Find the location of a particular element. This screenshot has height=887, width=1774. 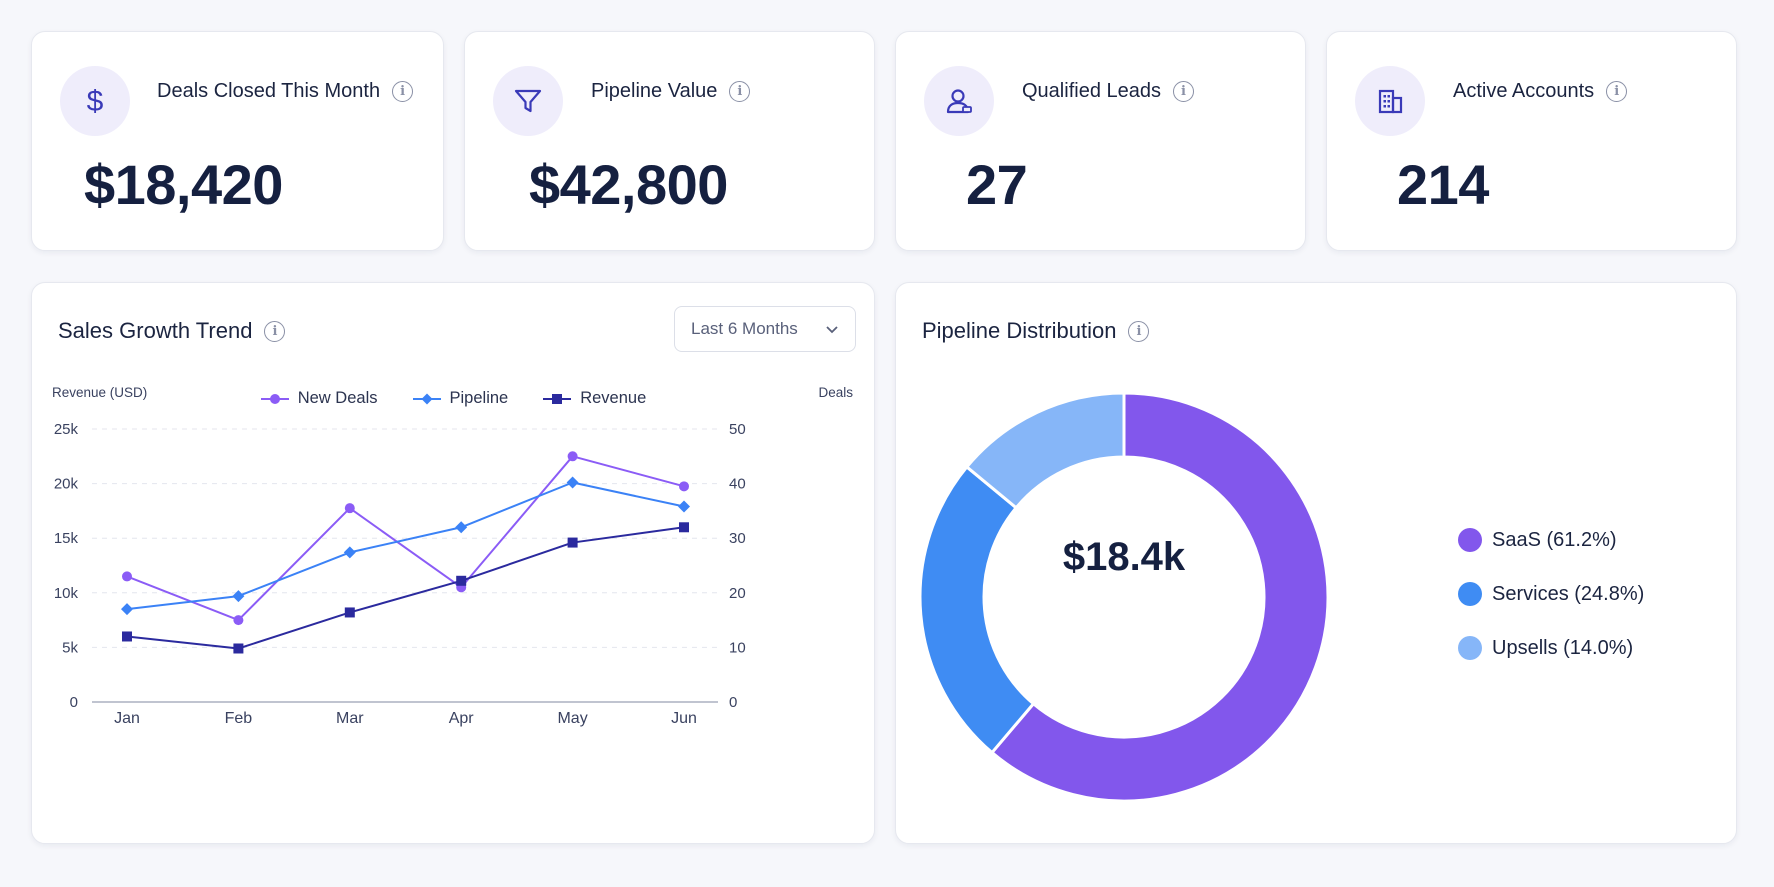

y2-axis-label: Deals is located at coordinates (835, 392).